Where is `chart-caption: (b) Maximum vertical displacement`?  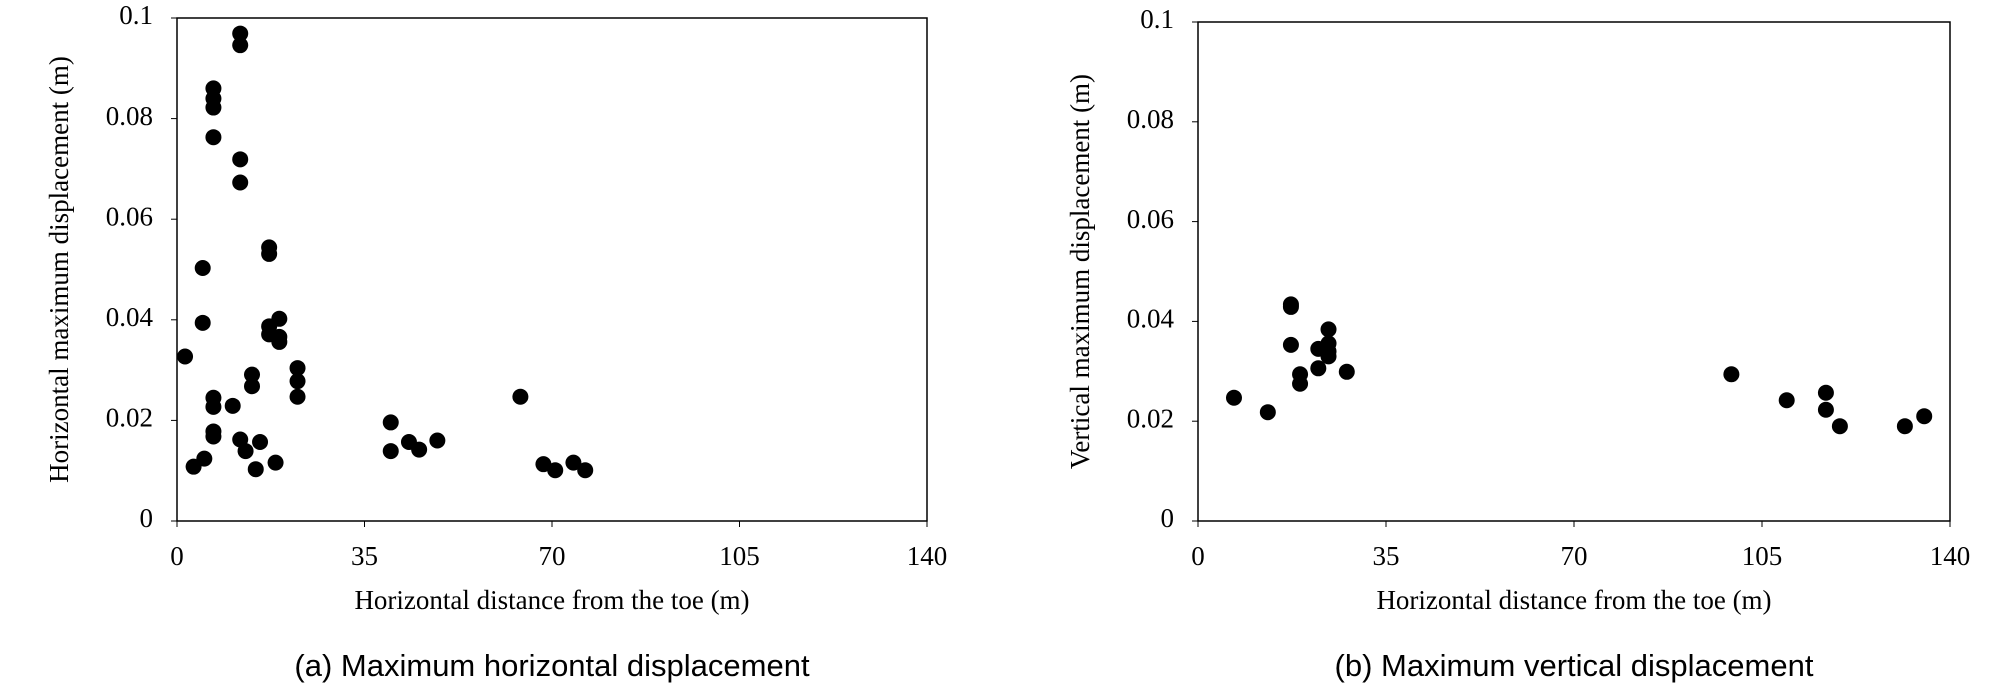 chart-caption: (b) Maximum vertical displacement is located at coordinates (1574, 665).